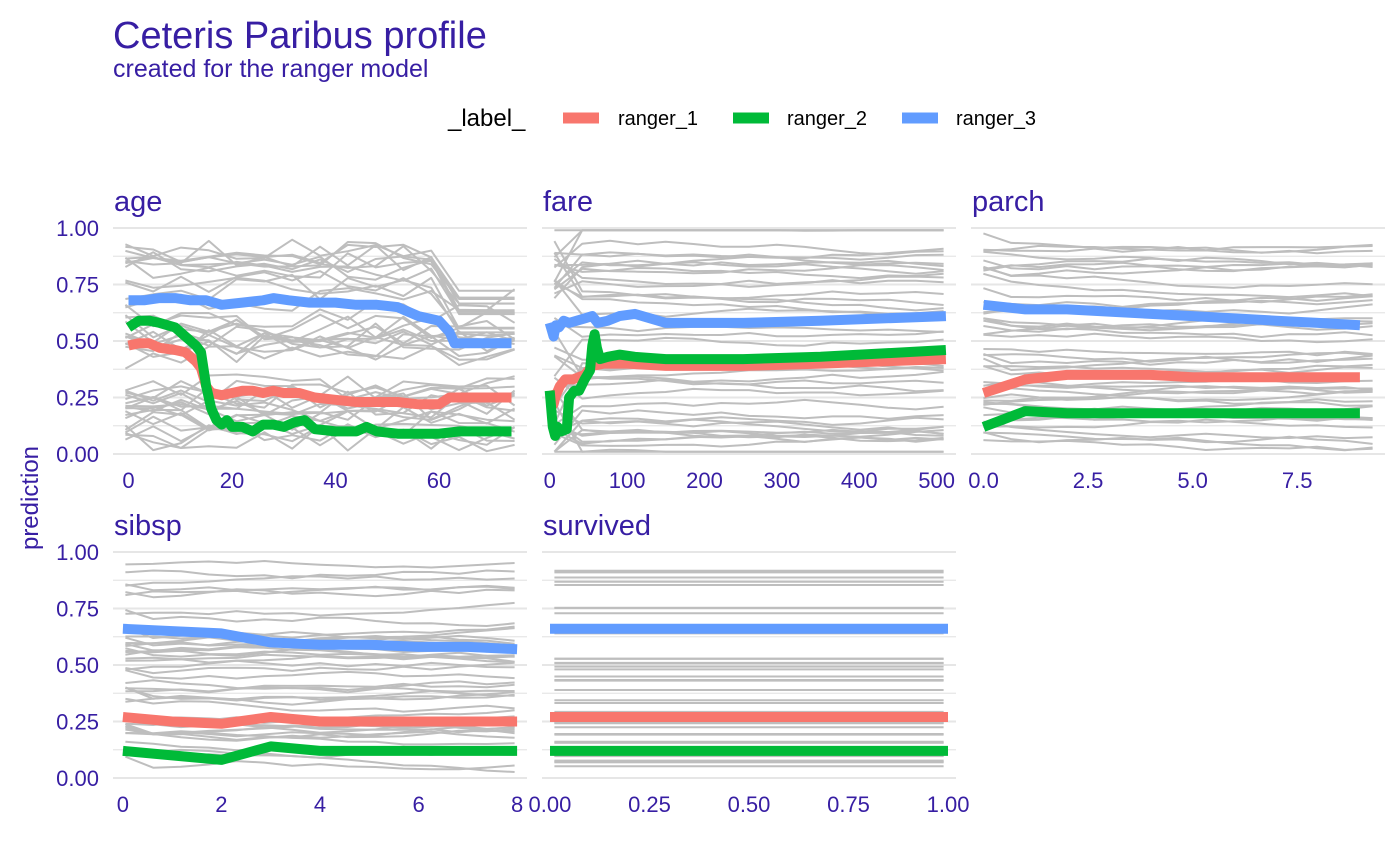  What do you see at coordinates (630, 119) in the screenshot?
I see `legend-item-ranger-1: ranger_1` at bounding box center [630, 119].